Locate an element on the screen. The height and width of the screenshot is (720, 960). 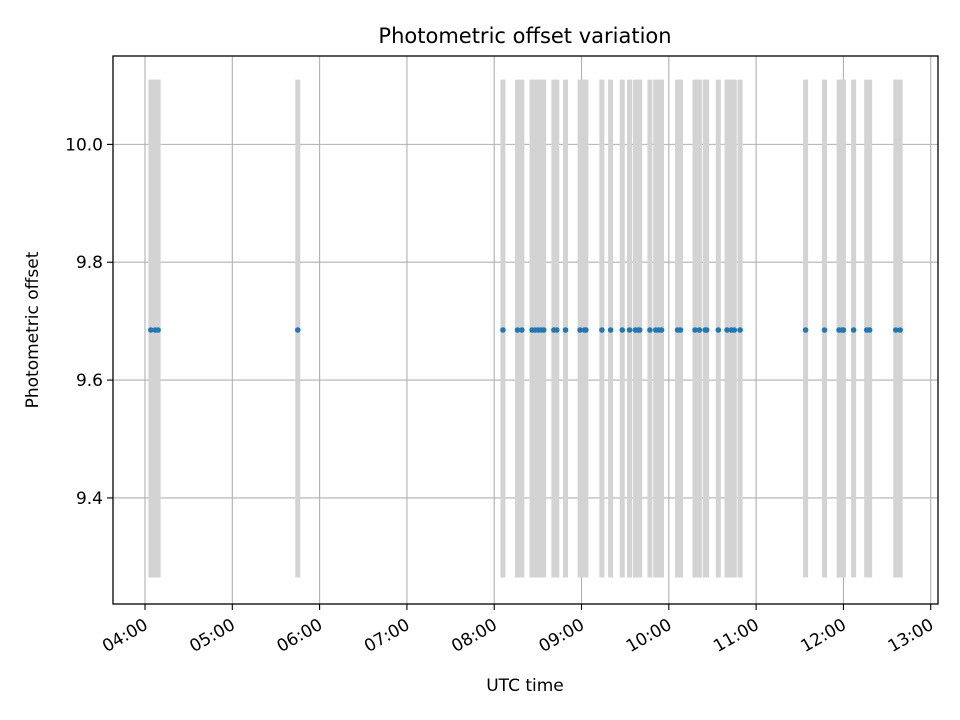
y-tick-label: 9.6 is located at coordinates (89, 381).